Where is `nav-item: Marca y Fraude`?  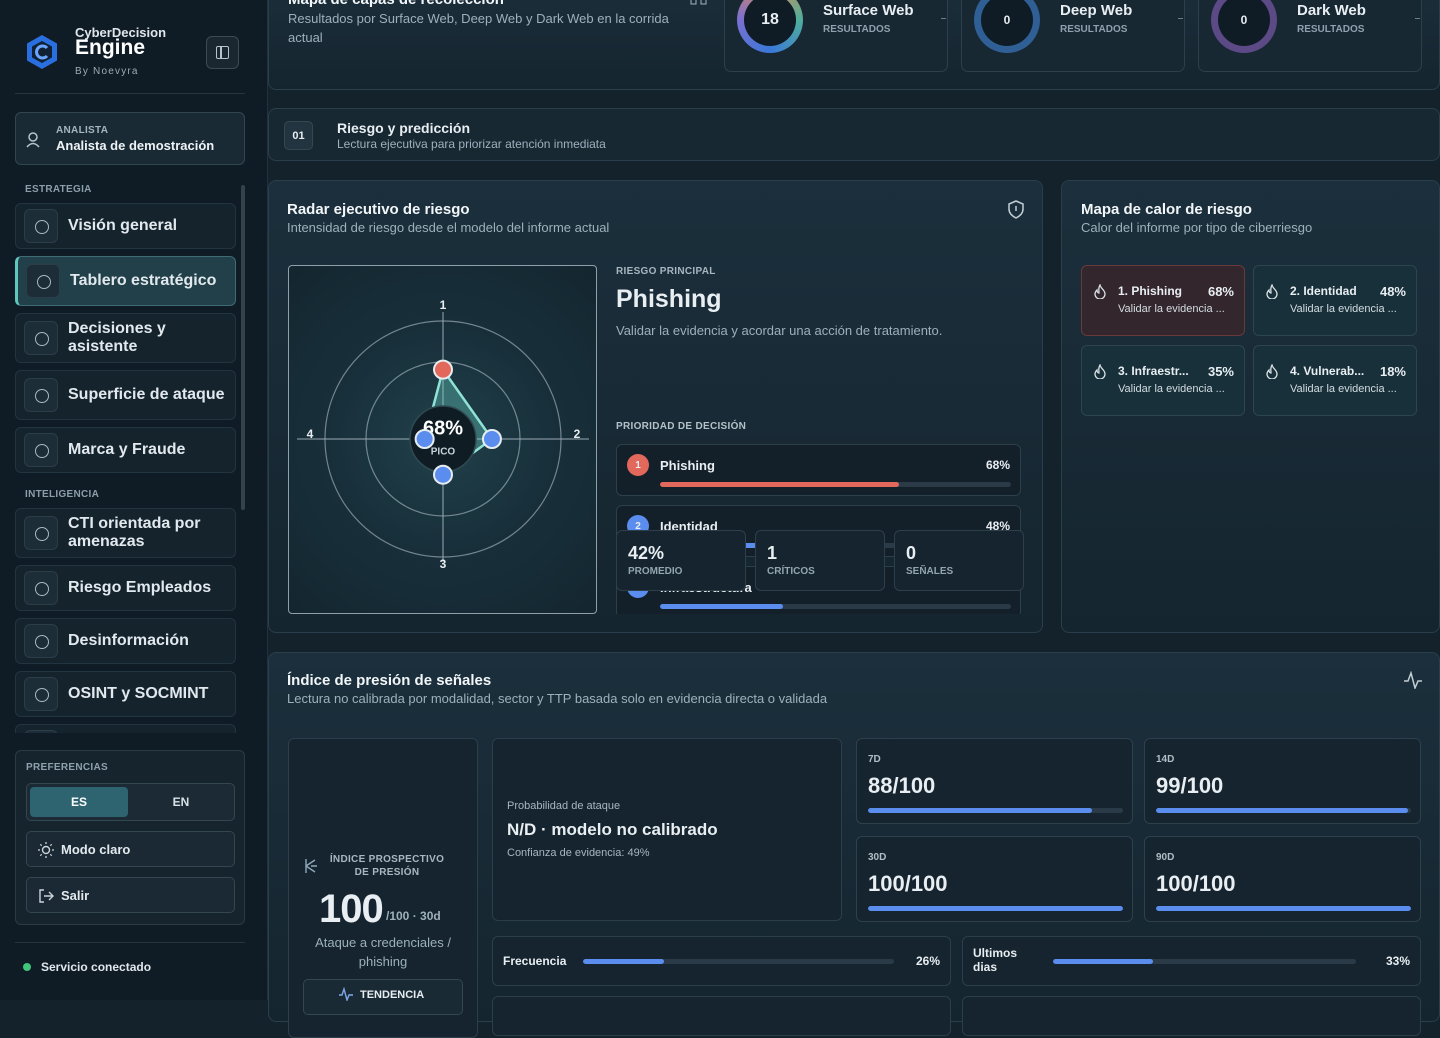 nav-item: Marca y Fraude is located at coordinates (125, 450).